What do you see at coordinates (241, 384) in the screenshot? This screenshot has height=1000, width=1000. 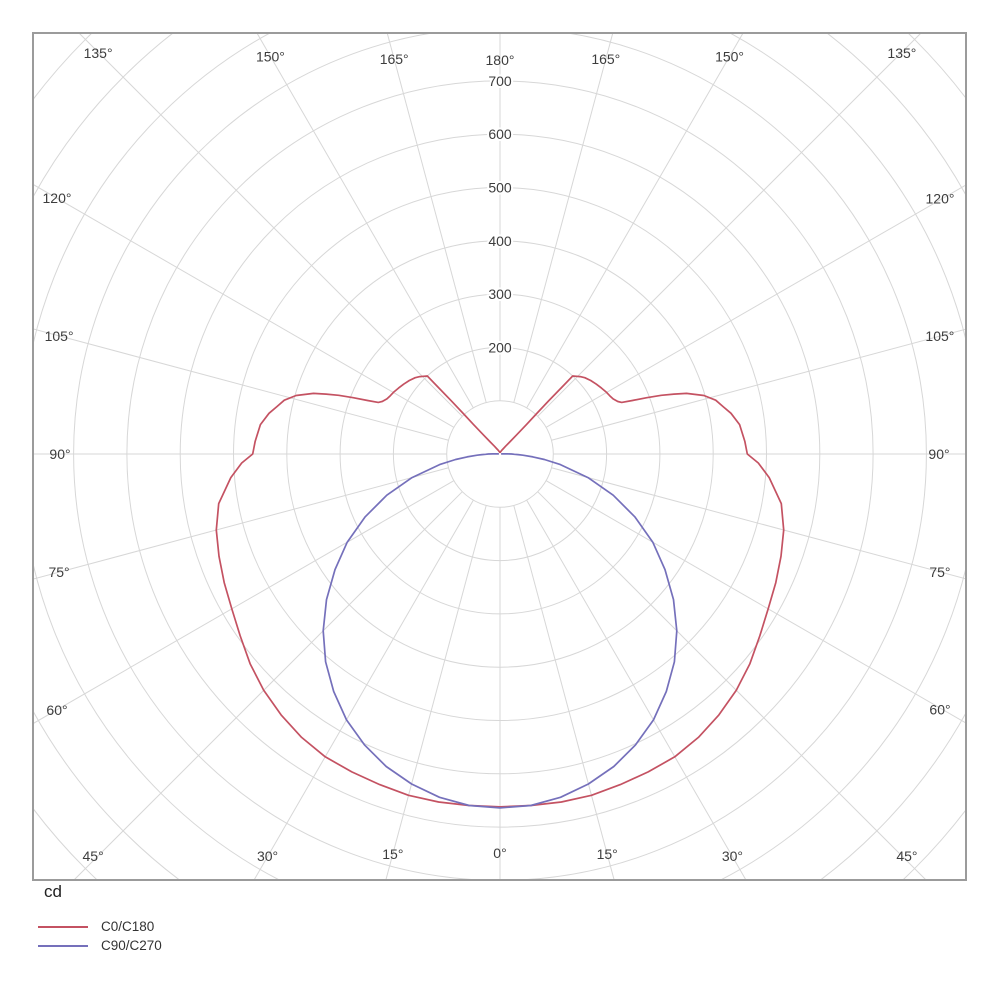 I see `grid-ray-105-left` at bounding box center [241, 384].